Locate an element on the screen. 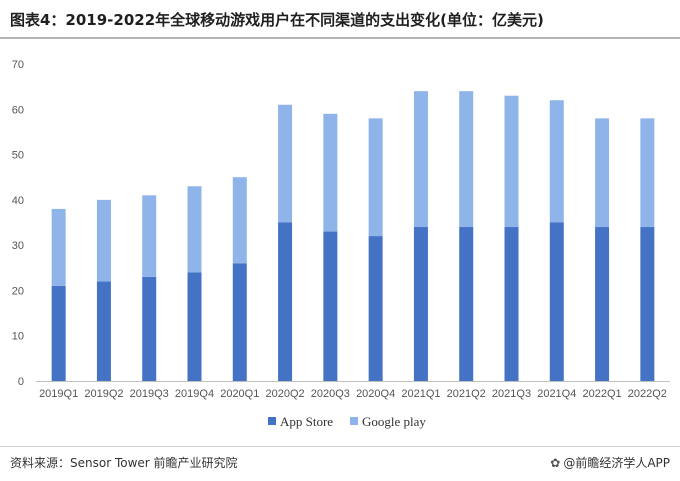  bar-app-store-2021Q3 is located at coordinates (511, 304).